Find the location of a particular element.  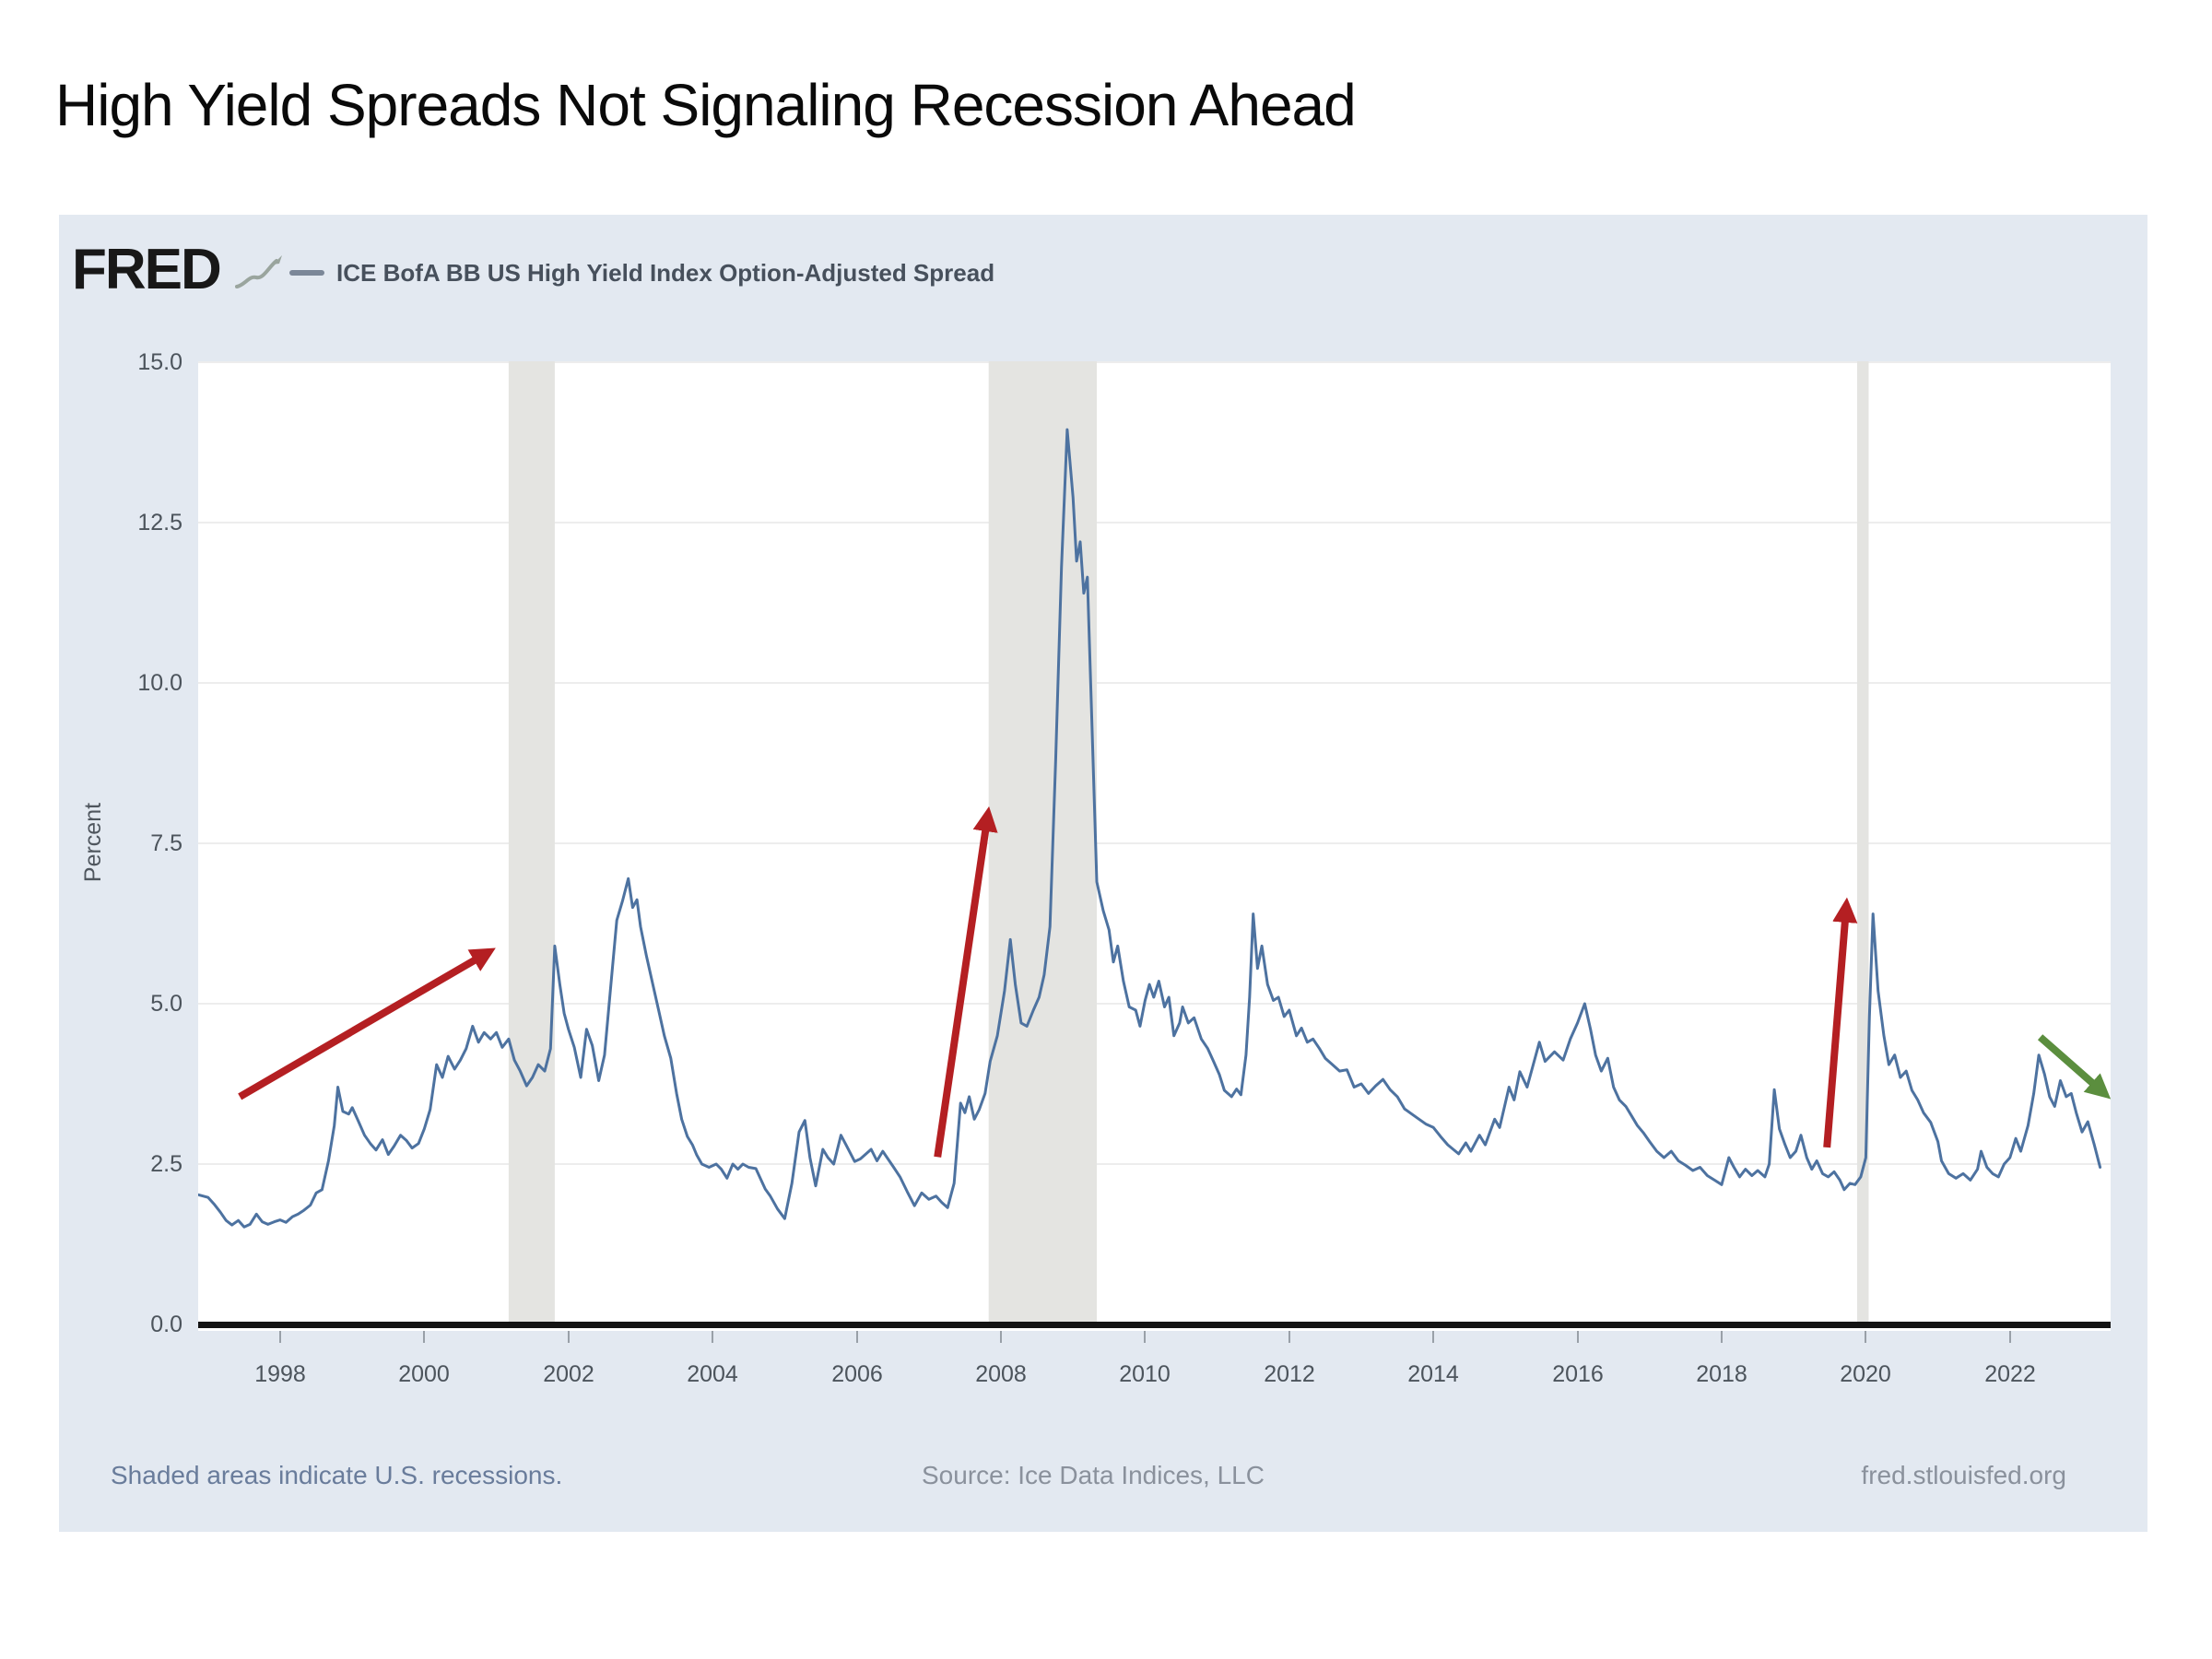

x-tick-label: 2018 is located at coordinates (1721, 1374).